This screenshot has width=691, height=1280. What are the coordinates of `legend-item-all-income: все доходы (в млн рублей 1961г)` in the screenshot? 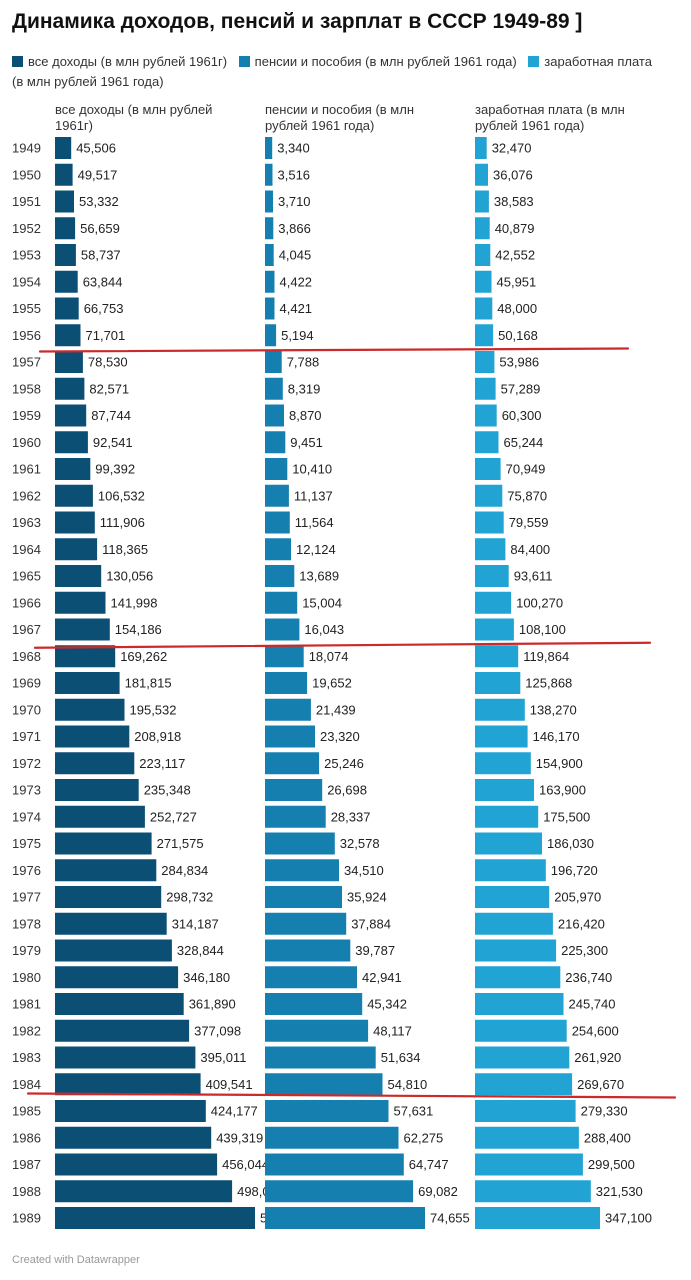 It's located at (119, 62).